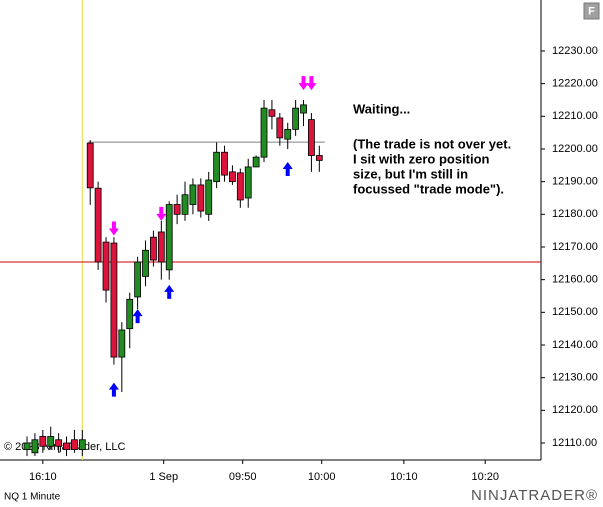 Image resolution: width=603 pixels, height=507 pixels. Describe the element at coordinates (575, 51) in the screenshot. I see `y-tick-label: 12230.00` at that location.